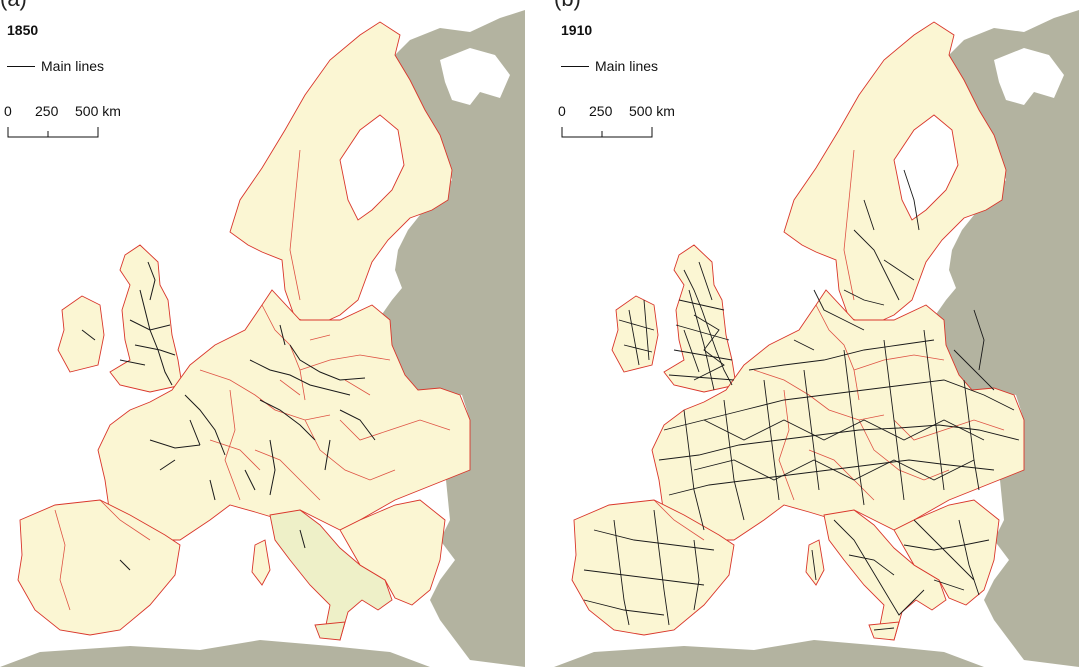 The width and height of the screenshot is (1080, 667). What do you see at coordinates (567, 5) in the screenshot?
I see `panel-letter: (b)` at bounding box center [567, 5].